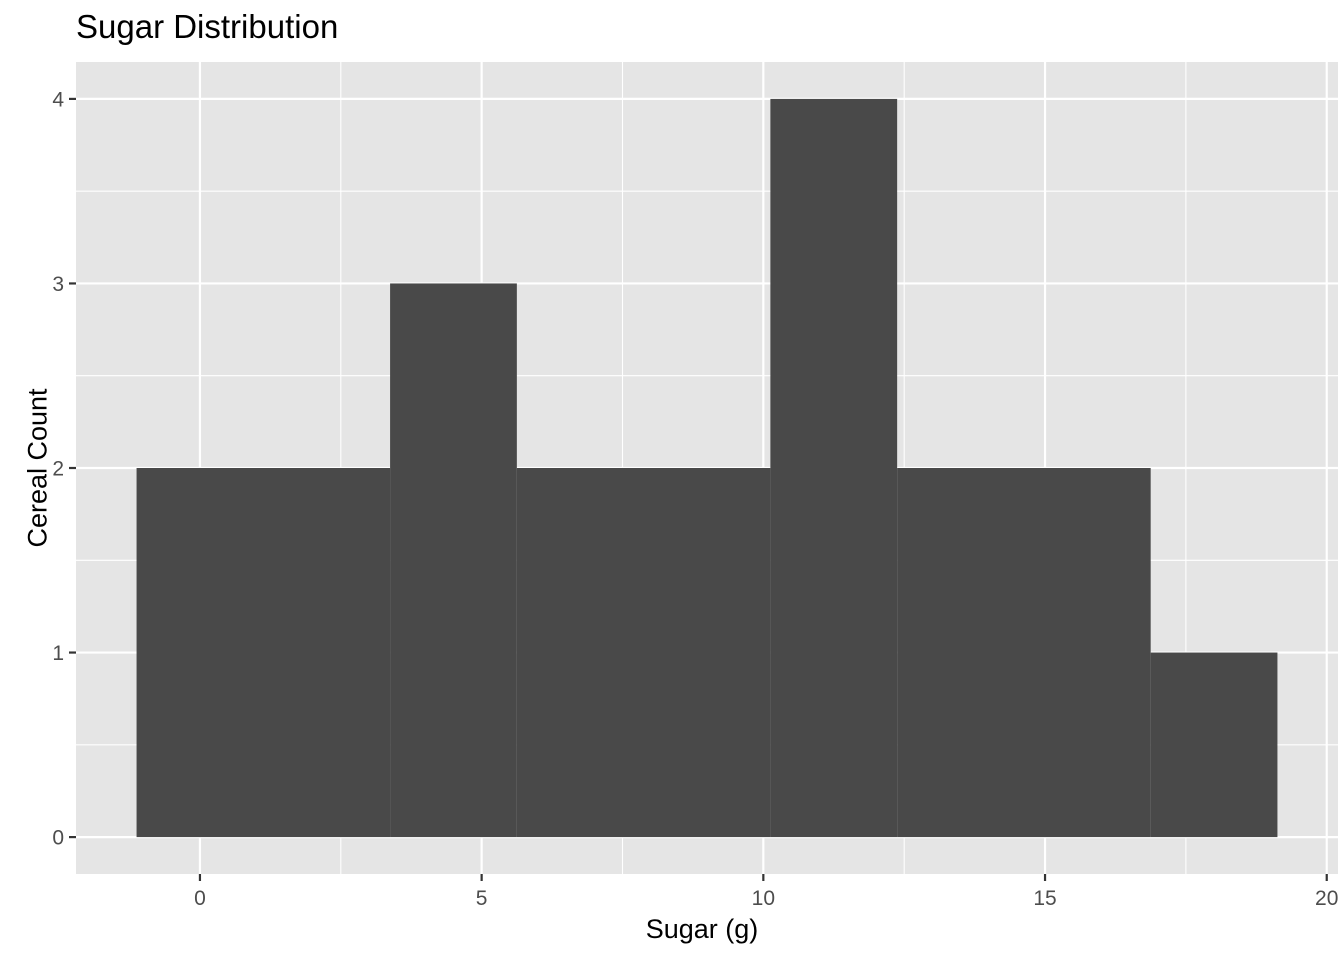  What do you see at coordinates (37, 468) in the screenshot?
I see `y-axis-title: Cereal Count` at bounding box center [37, 468].